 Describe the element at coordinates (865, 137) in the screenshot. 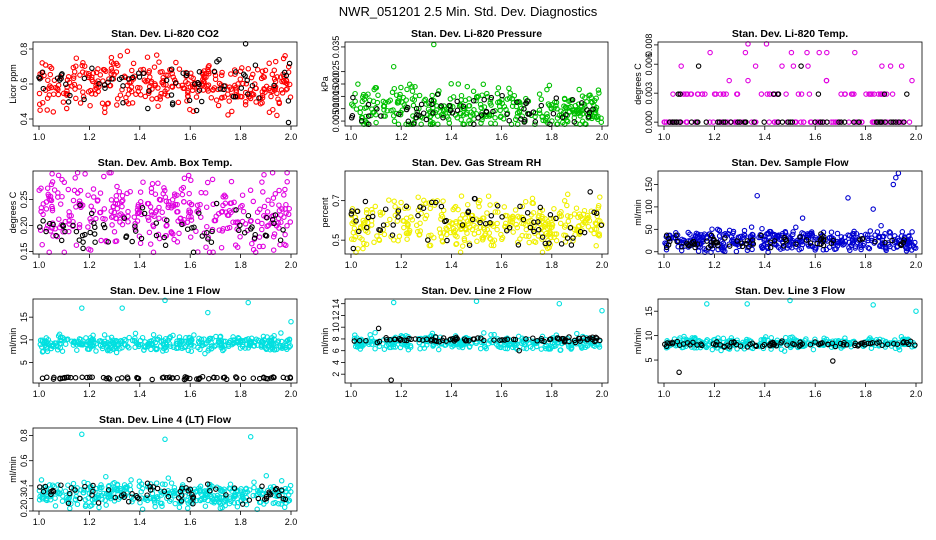

I see `x-tick-label: 1.8` at that location.